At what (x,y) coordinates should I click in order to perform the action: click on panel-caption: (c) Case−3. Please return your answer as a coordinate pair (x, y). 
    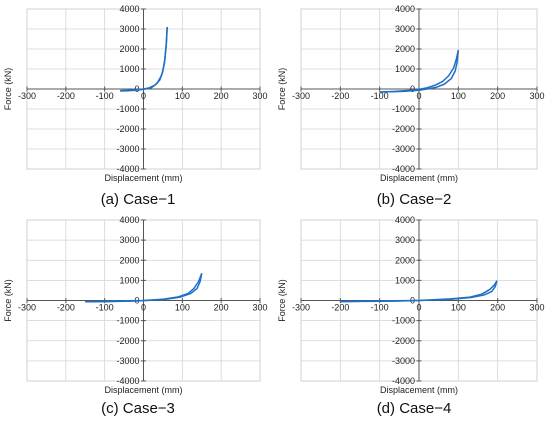
    Looking at the image, I should click on (138, 408).